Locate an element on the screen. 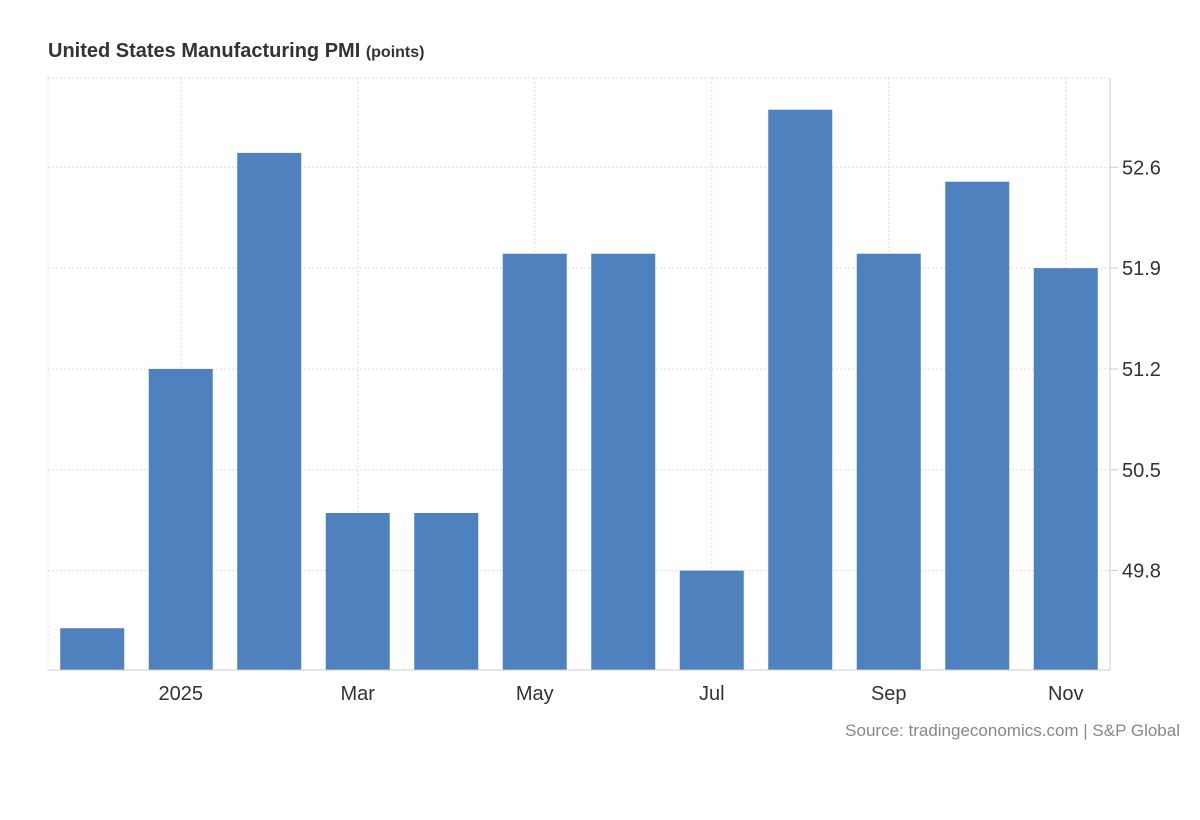  bar-apr-2025 is located at coordinates (446, 591).